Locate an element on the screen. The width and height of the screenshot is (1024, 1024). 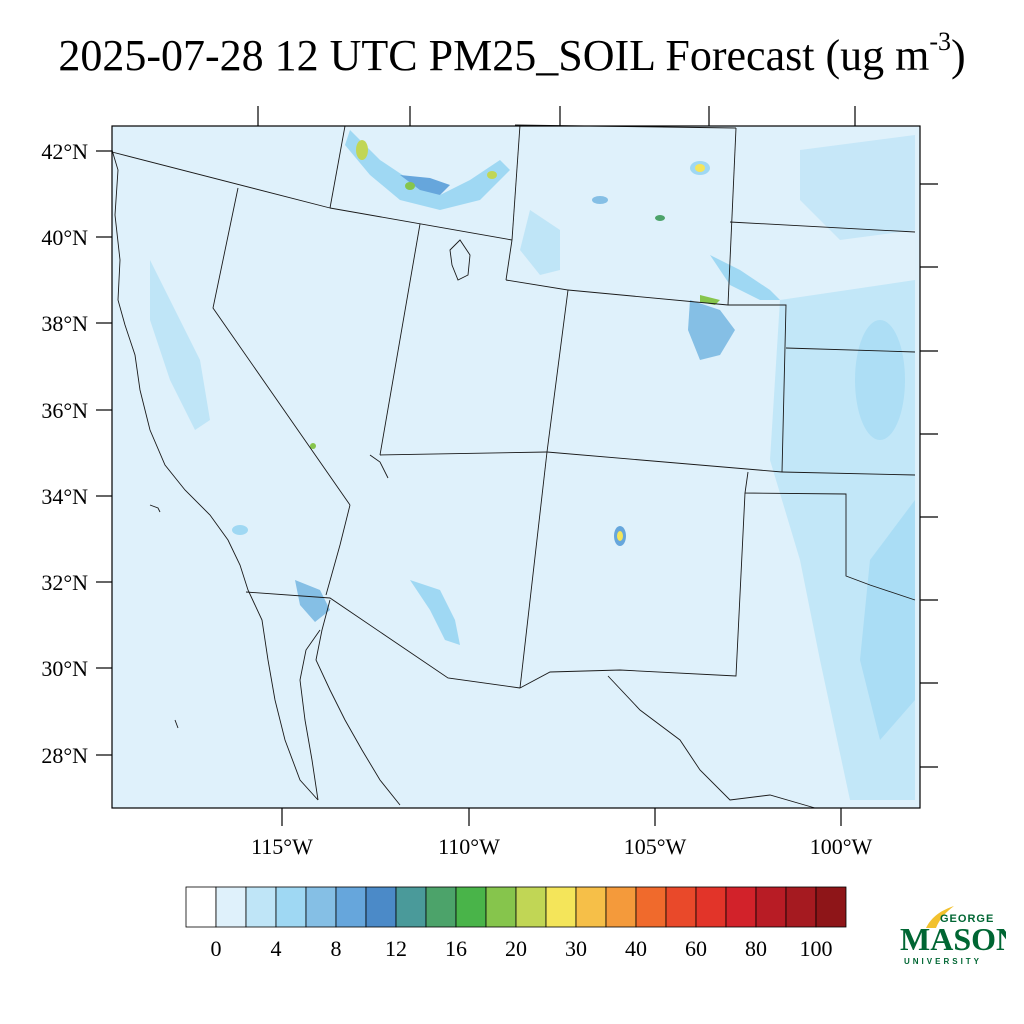
gmu-logo: GEORGE MASON UNIVERSITY is located at coordinates (953, 936).